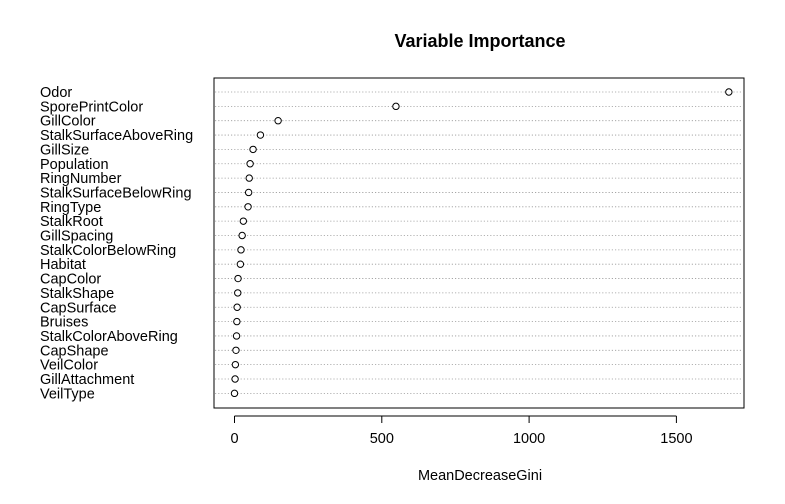 The height and width of the screenshot is (504, 785). I want to click on variable-label: VeilColor, so click(69, 366).